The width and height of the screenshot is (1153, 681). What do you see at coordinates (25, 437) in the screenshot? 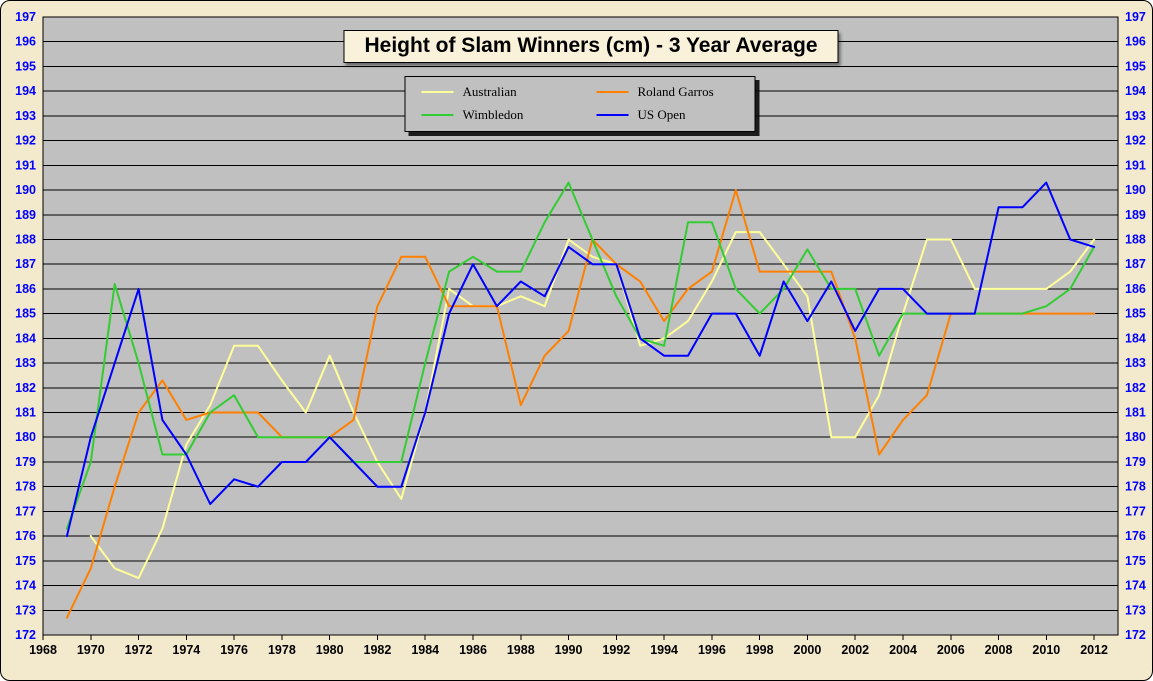
I see `y-axis-label-left: 180` at bounding box center [25, 437].